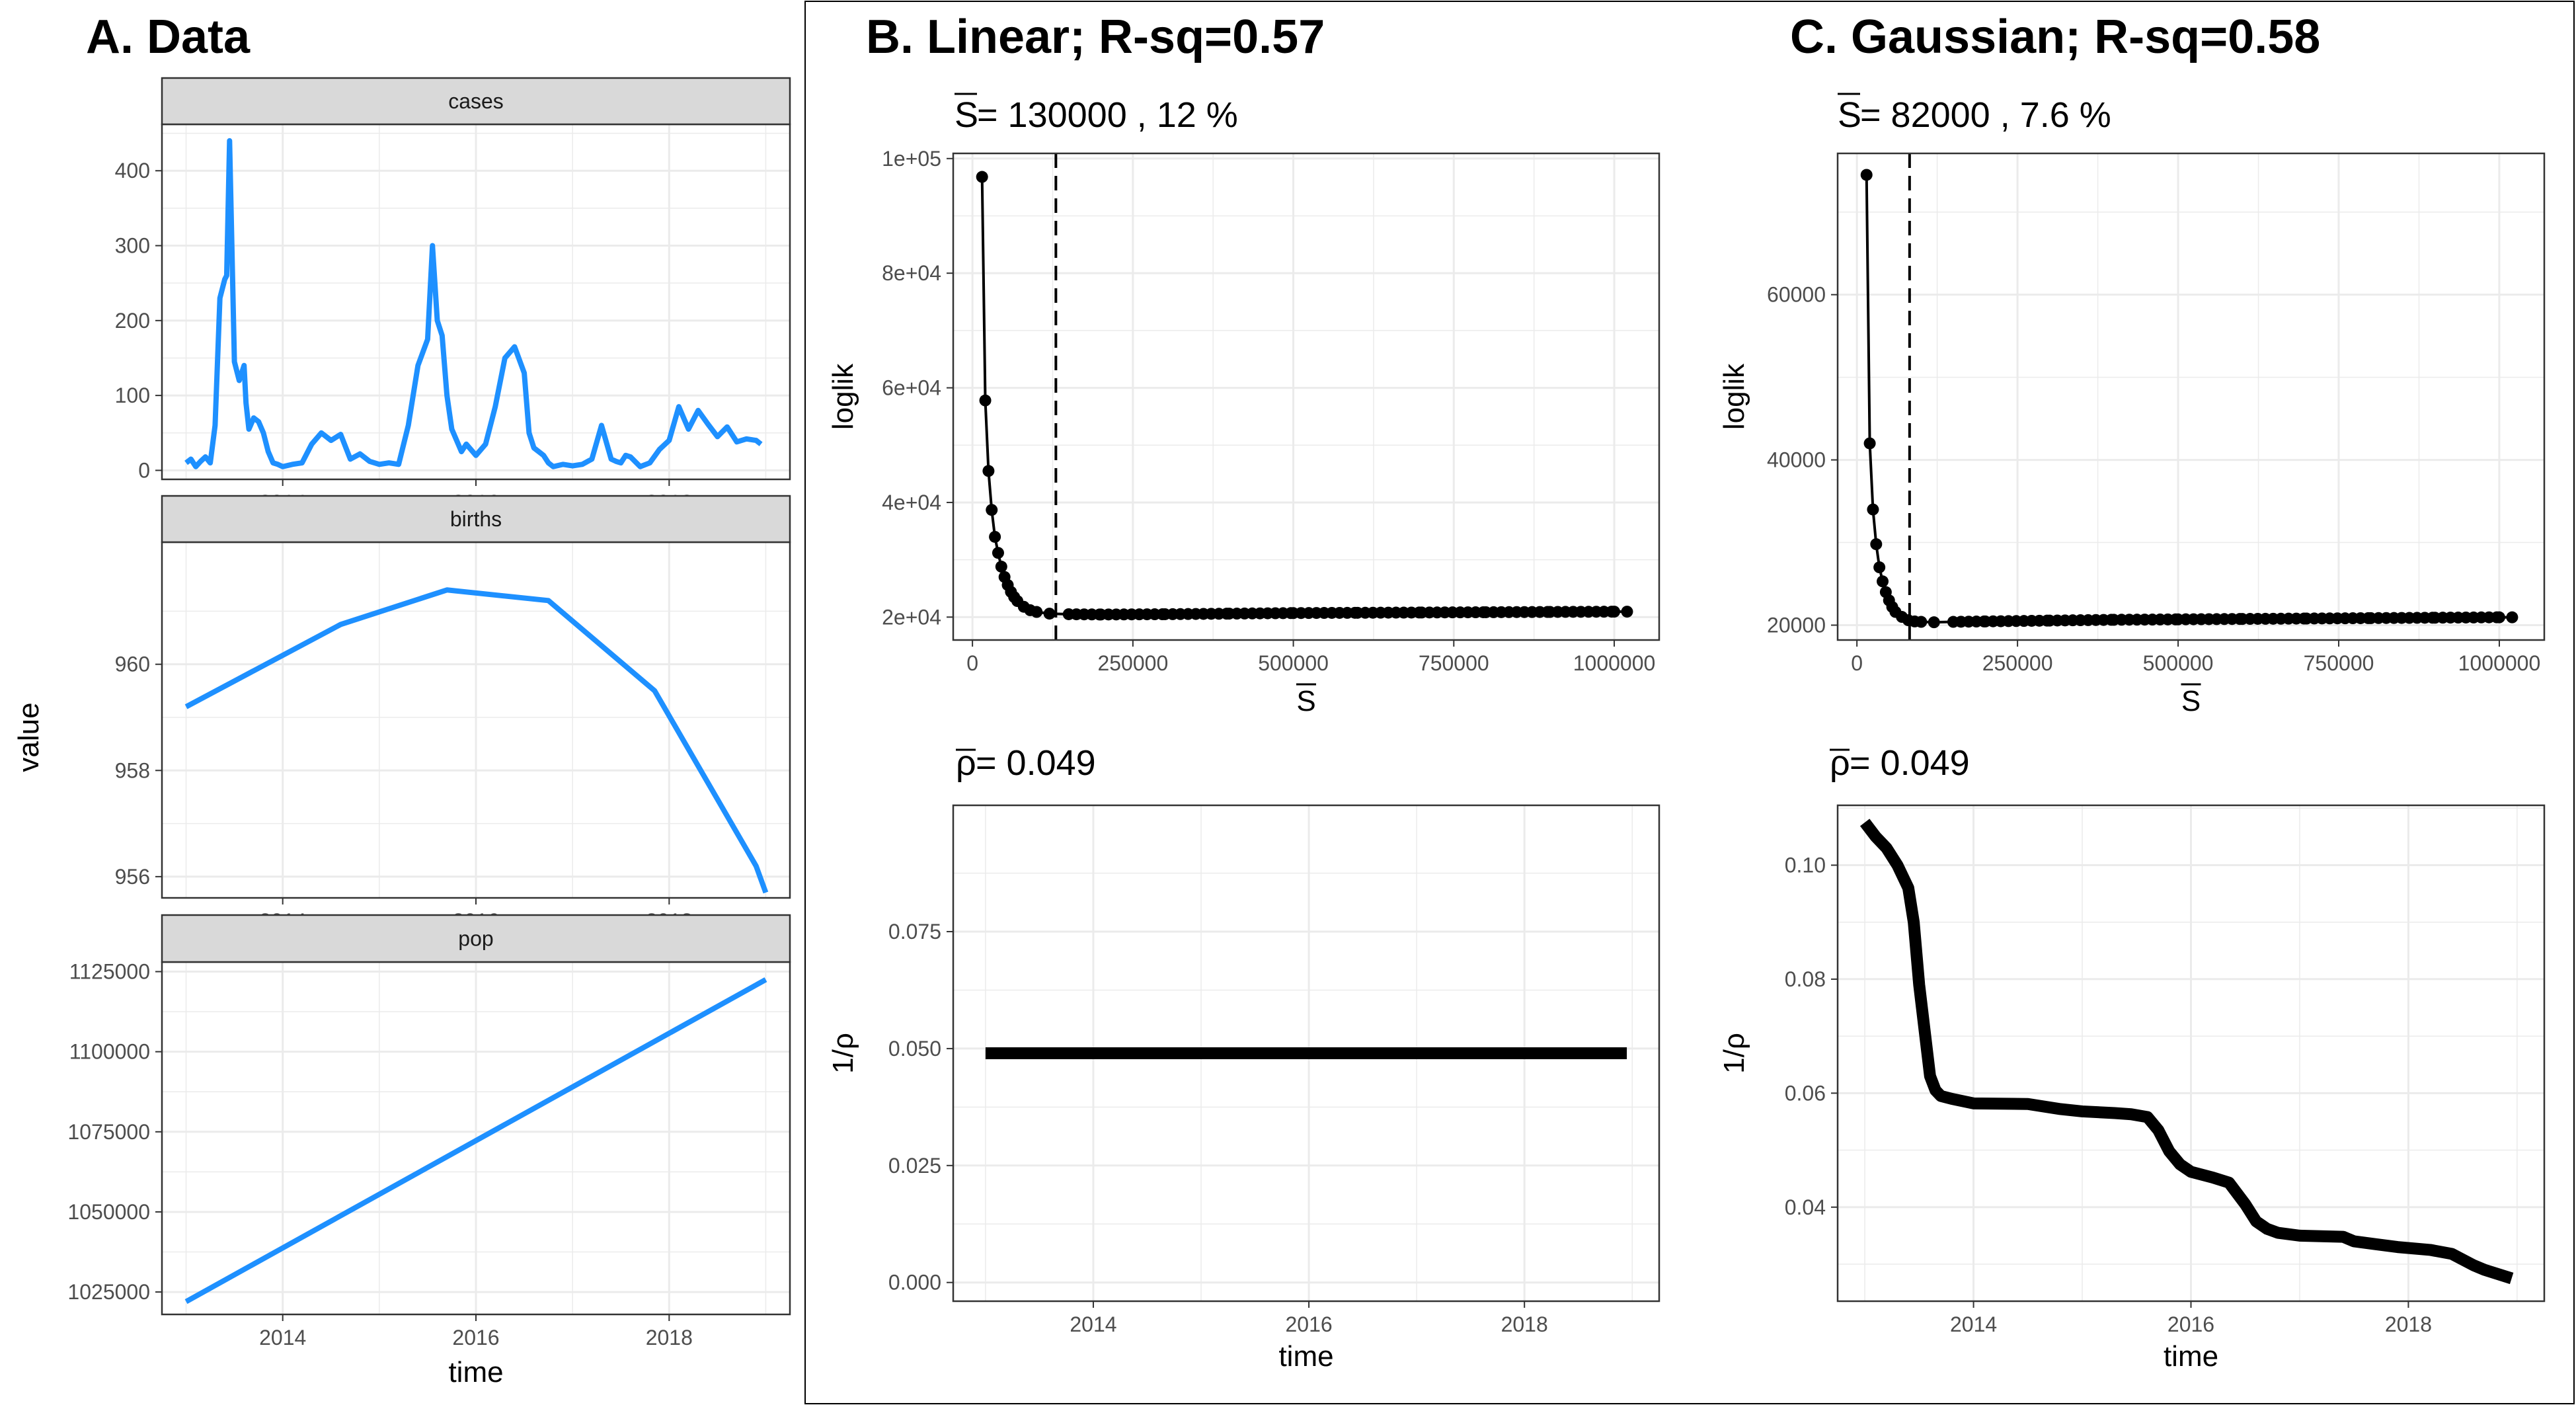  What do you see at coordinates (132, 664) in the screenshot?
I see `y-tick-label: 960` at bounding box center [132, 664].